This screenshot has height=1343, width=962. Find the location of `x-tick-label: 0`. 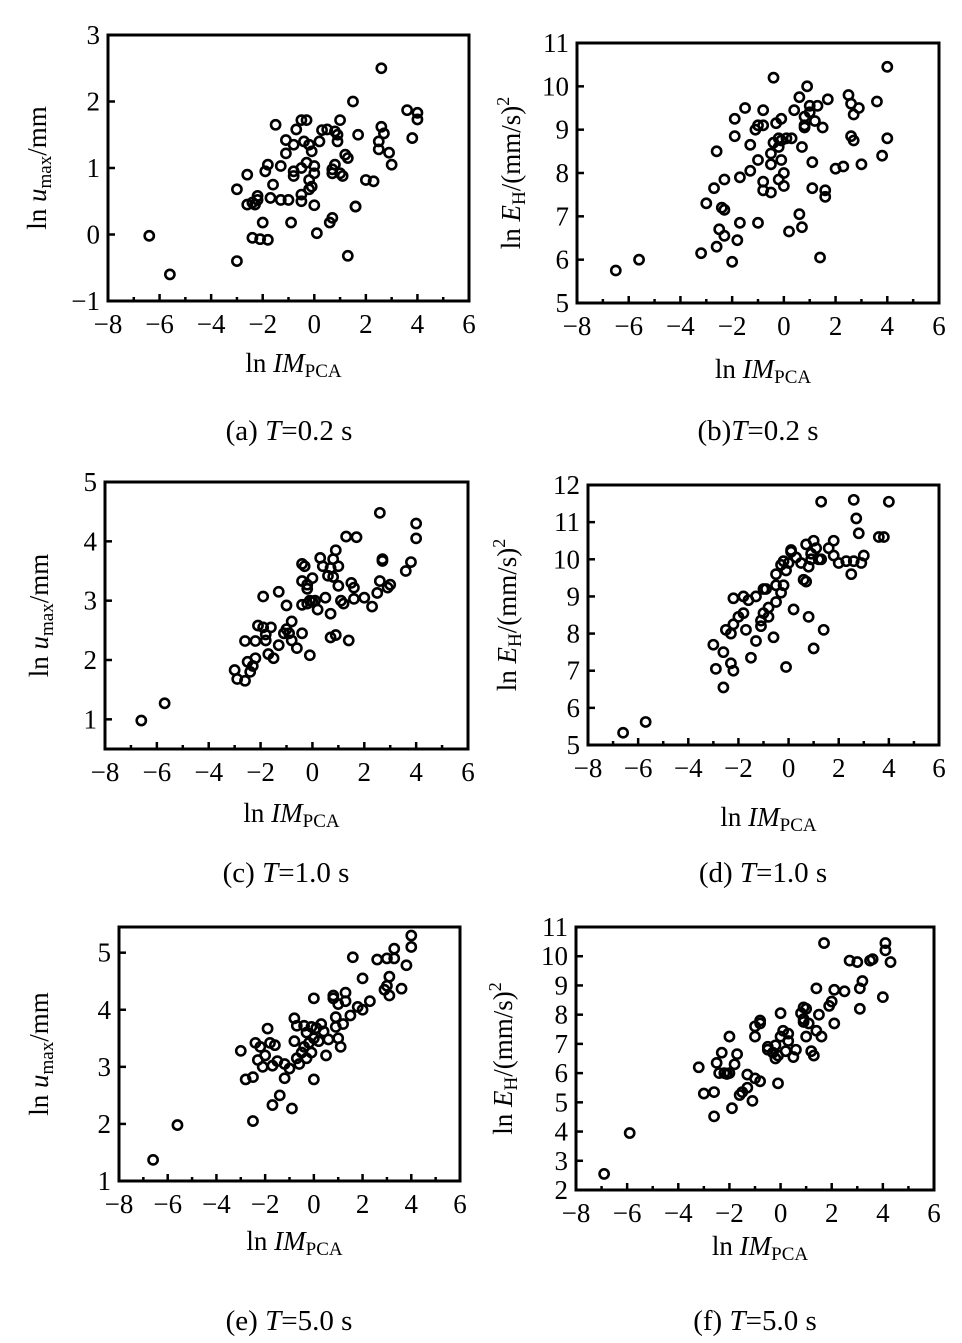

x-tick-label: 0 is located at coordinates (784, 326).